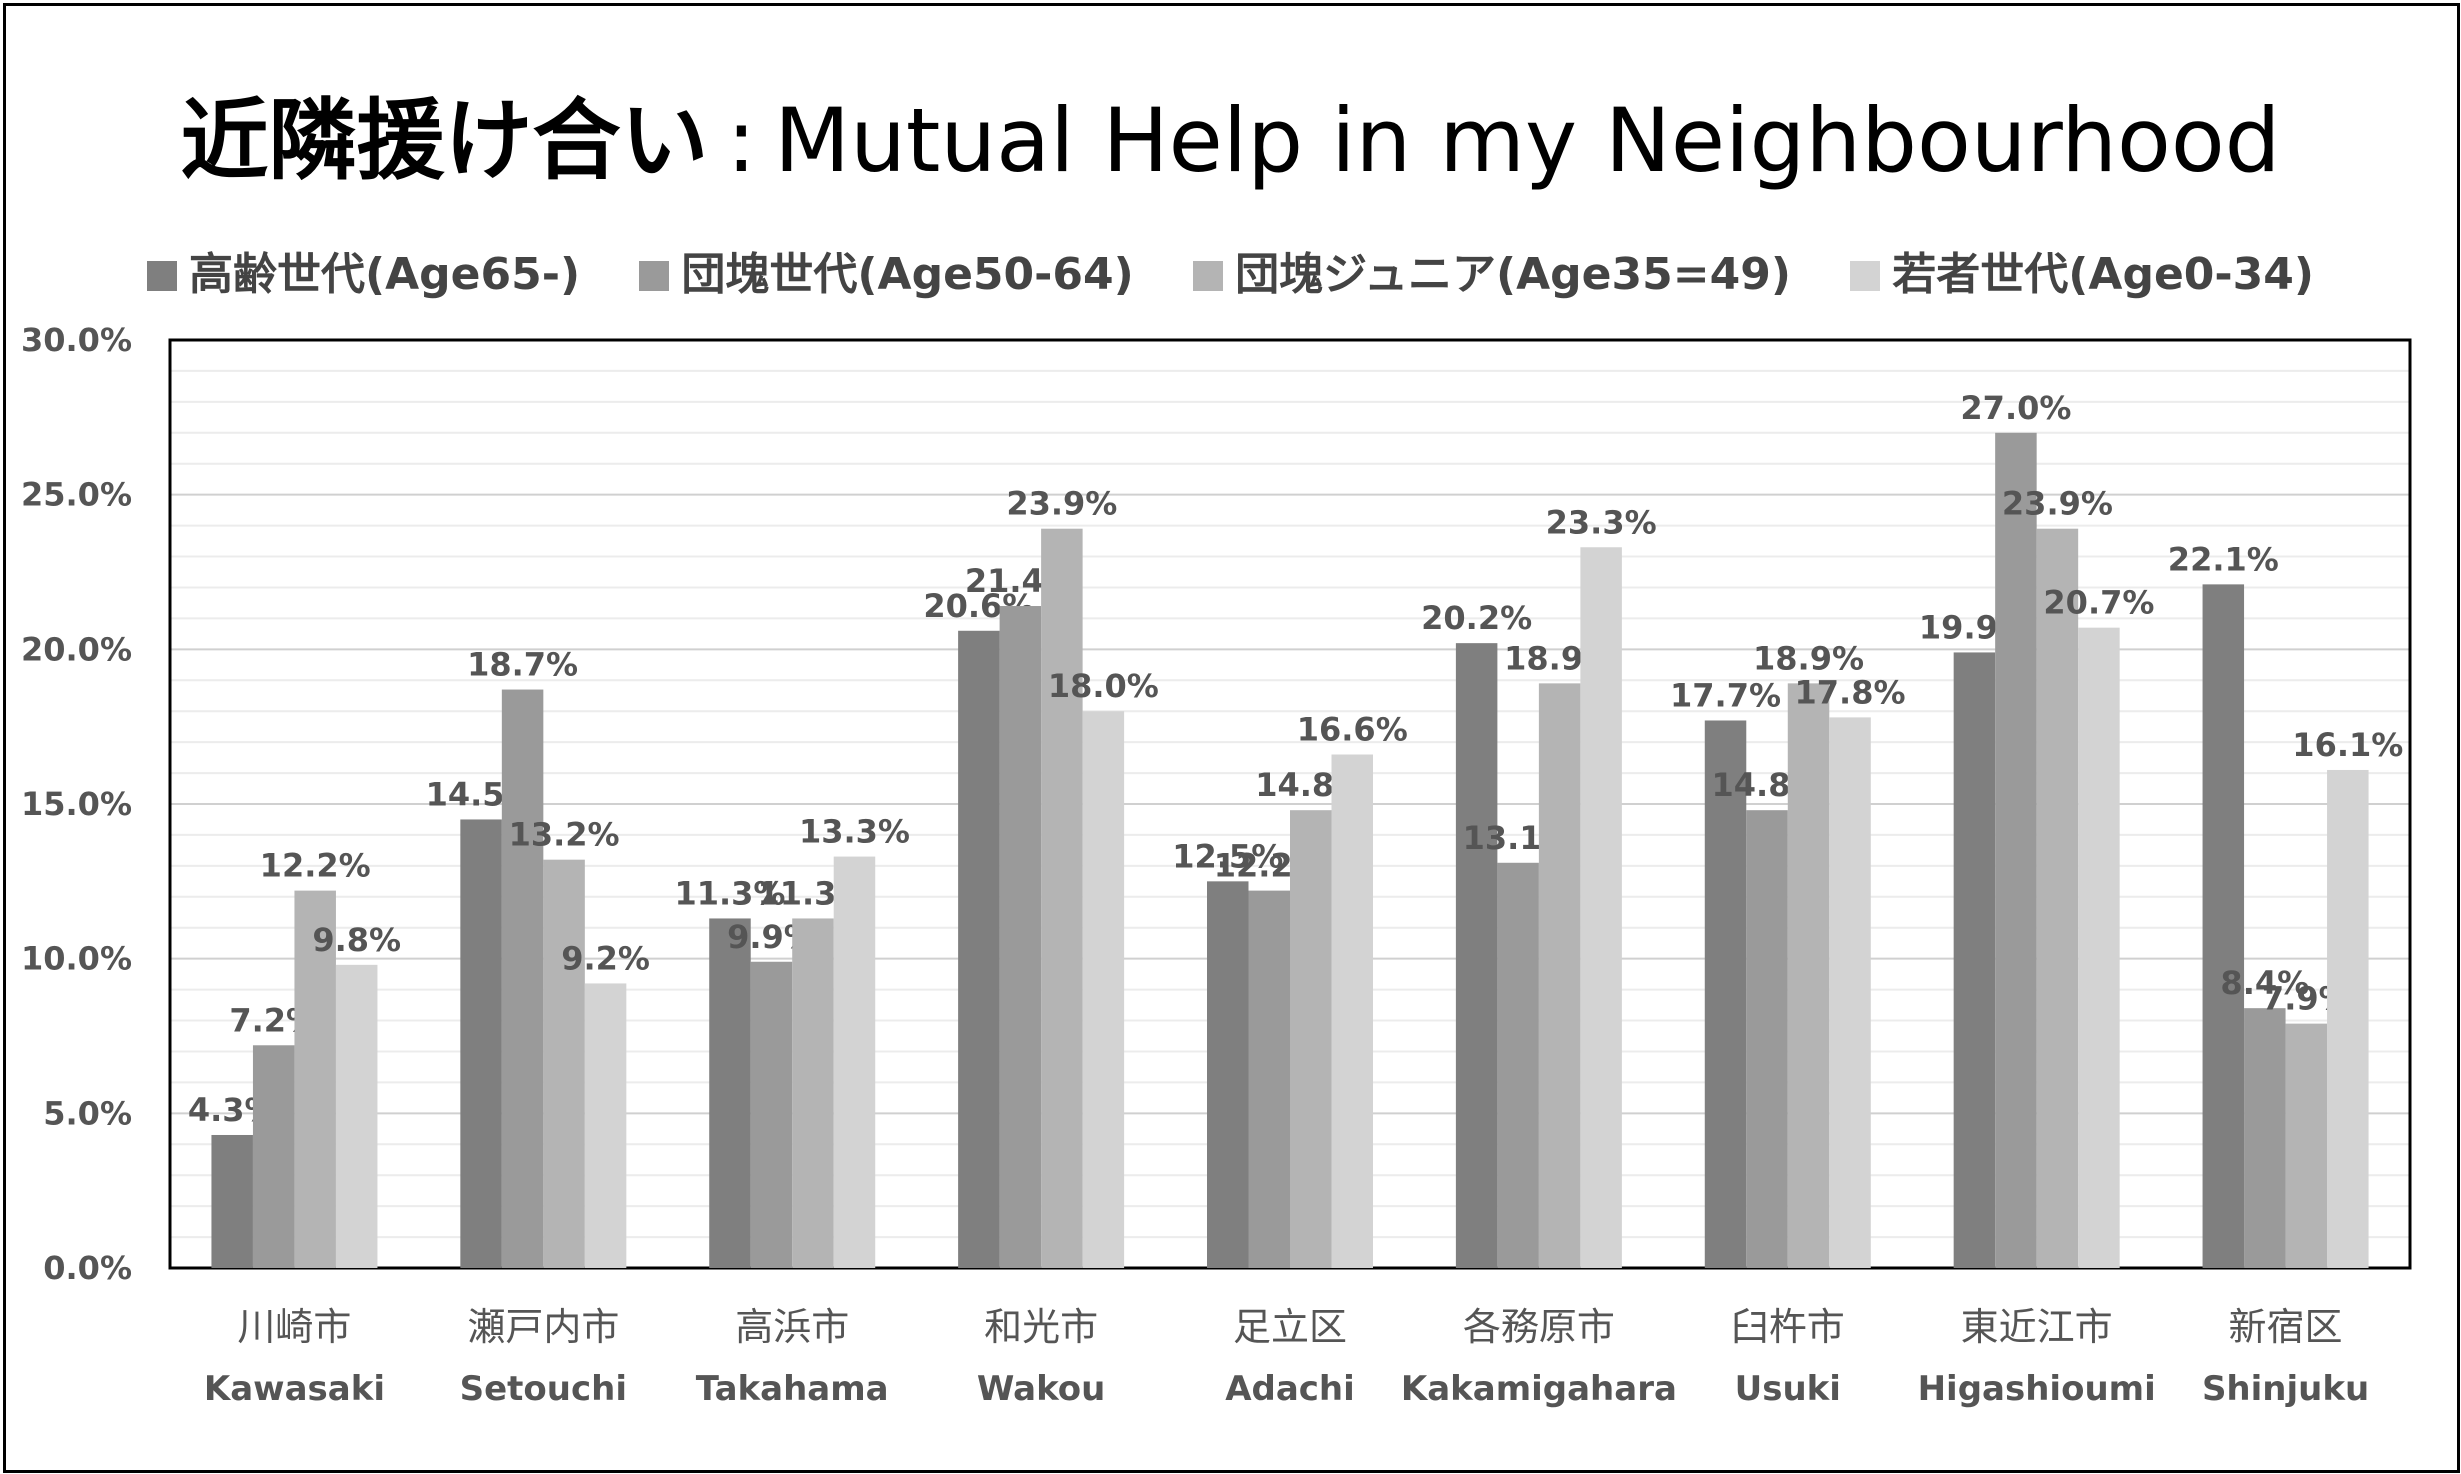  What do you see at coordinates (2285, 1389) in the screenshot?
I see `x-category-label-en: Shinjuku` at bounding box center [2285, 1389].